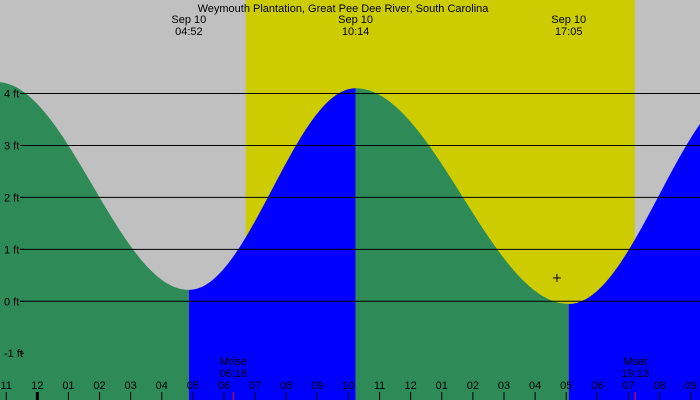  What do you see at coordinates (37, 396) in the screenshot?
I see `midnight-tick` at bounding box center [37, 396].